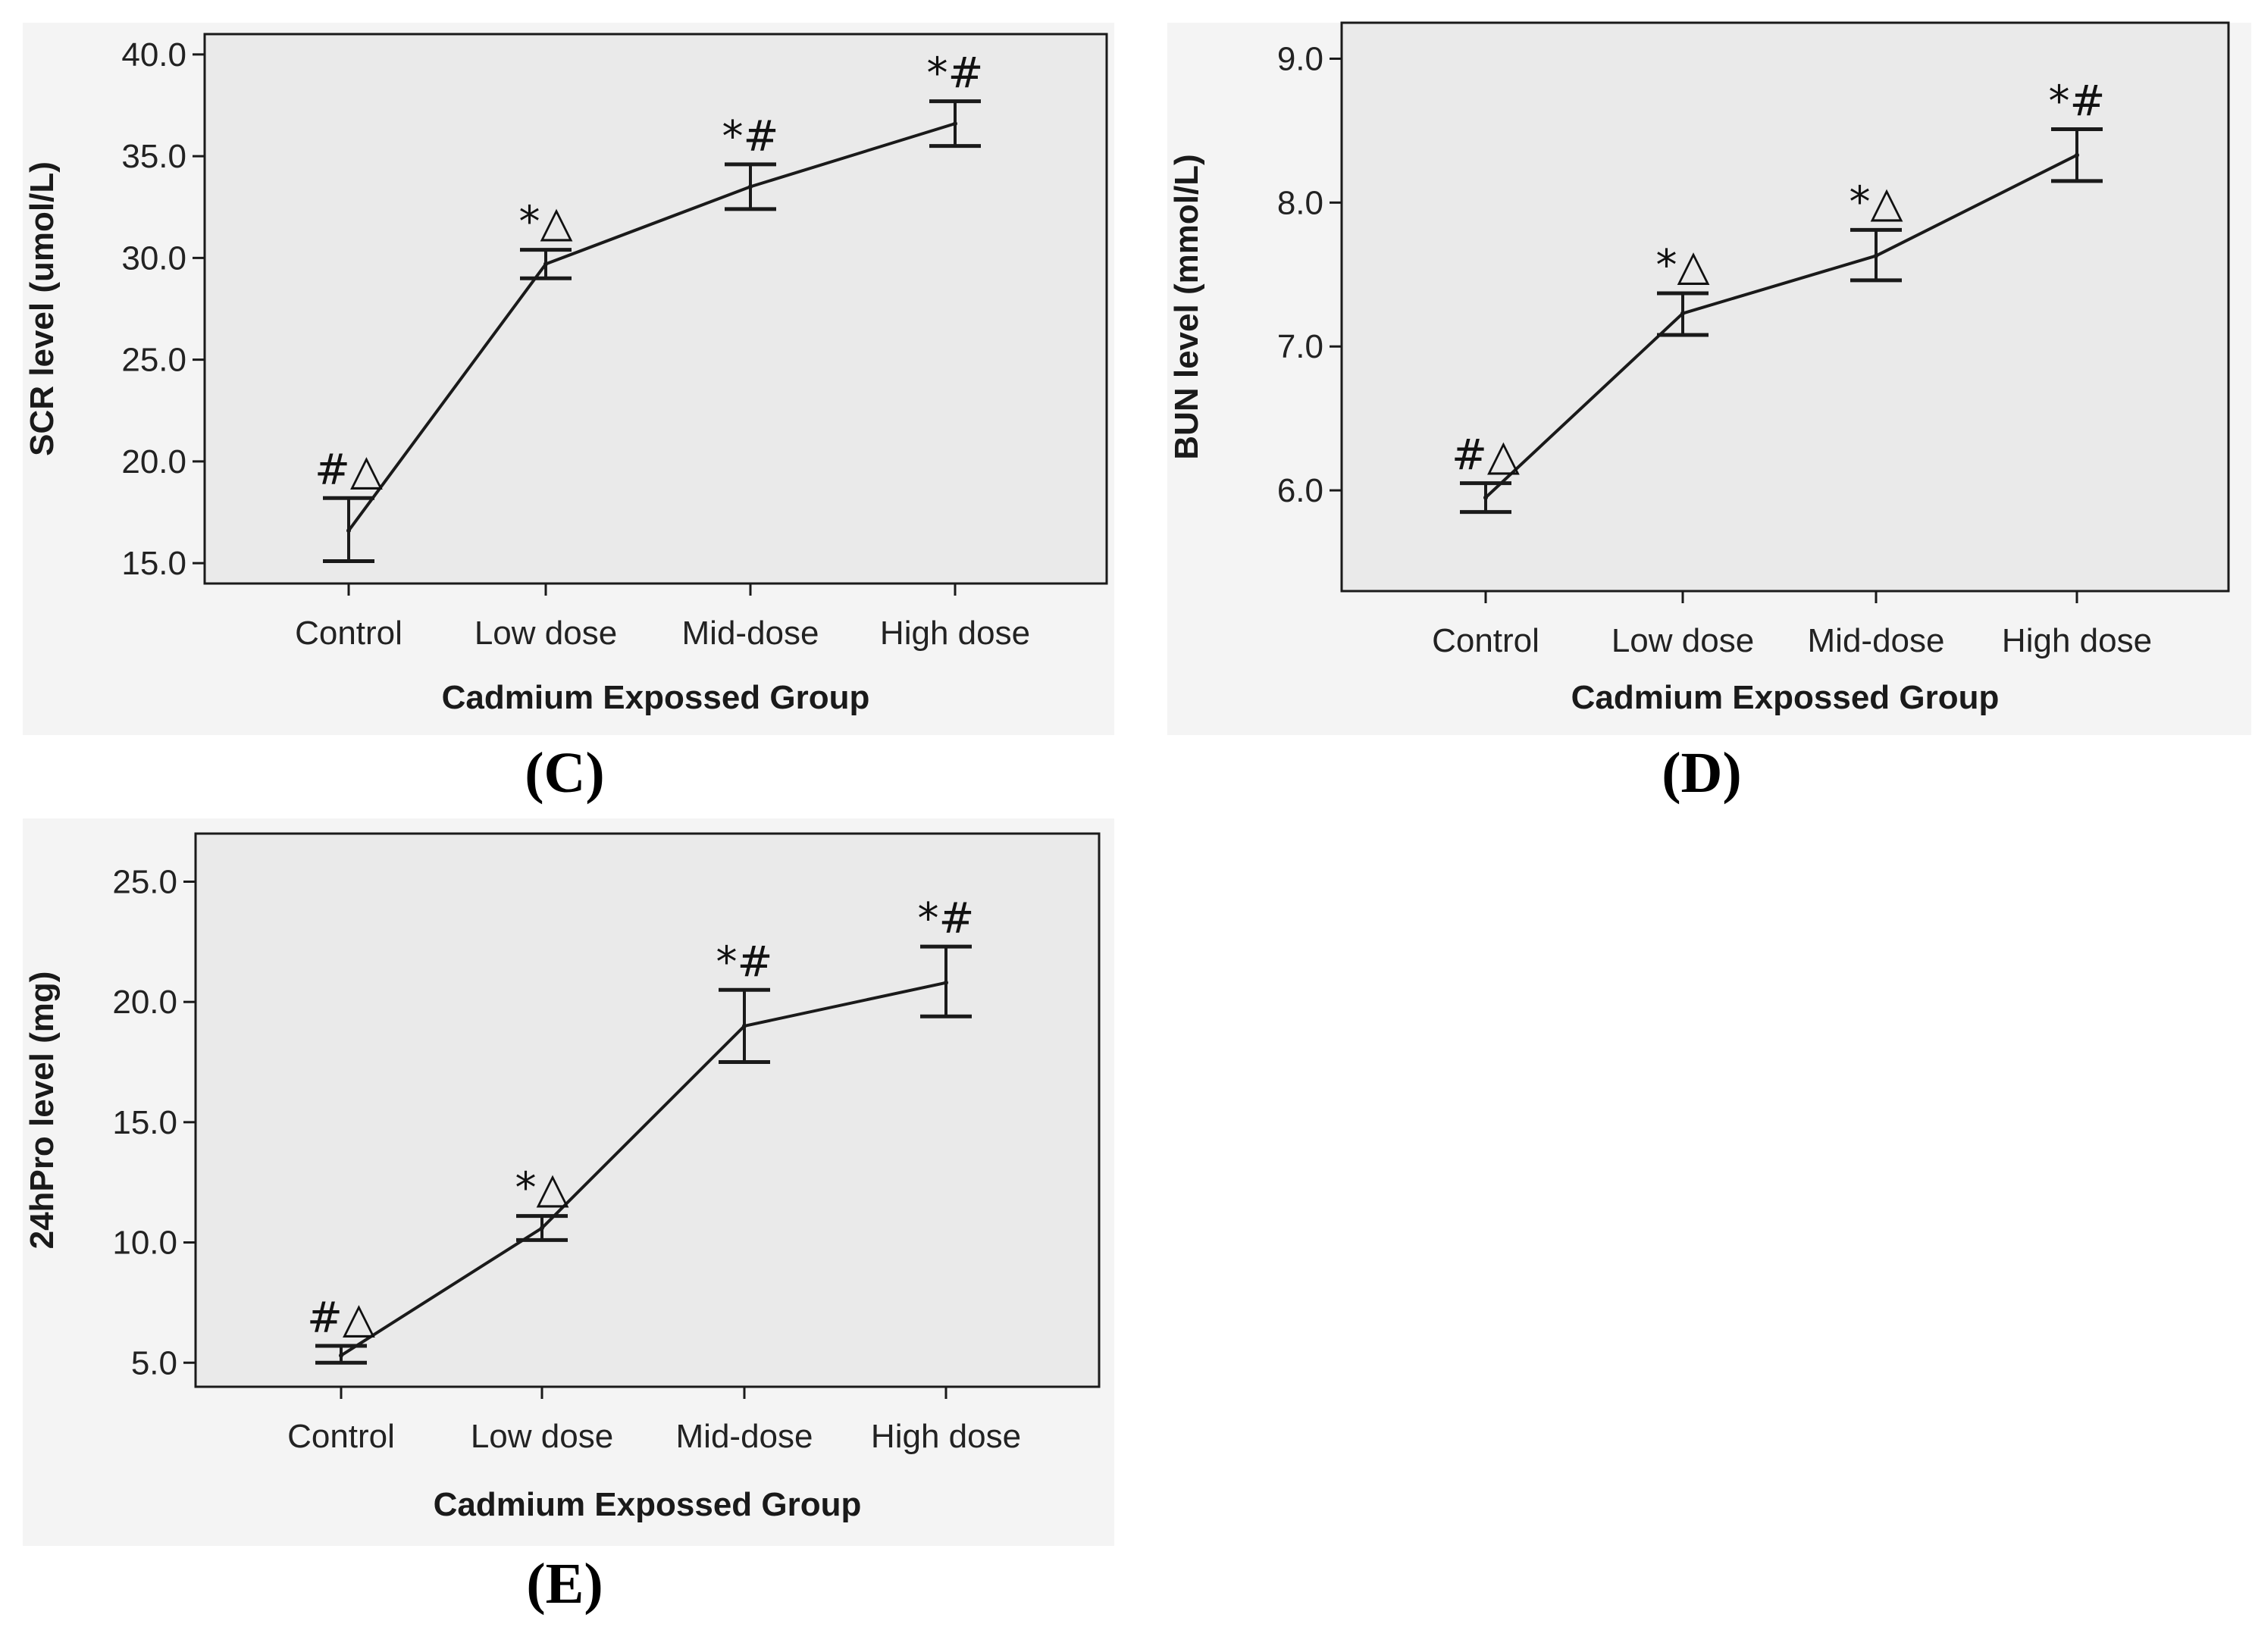  Describe the element at coordinates (545, 222) in the screenshot. I see `panel-c-significance-annotation: *△` at that location.